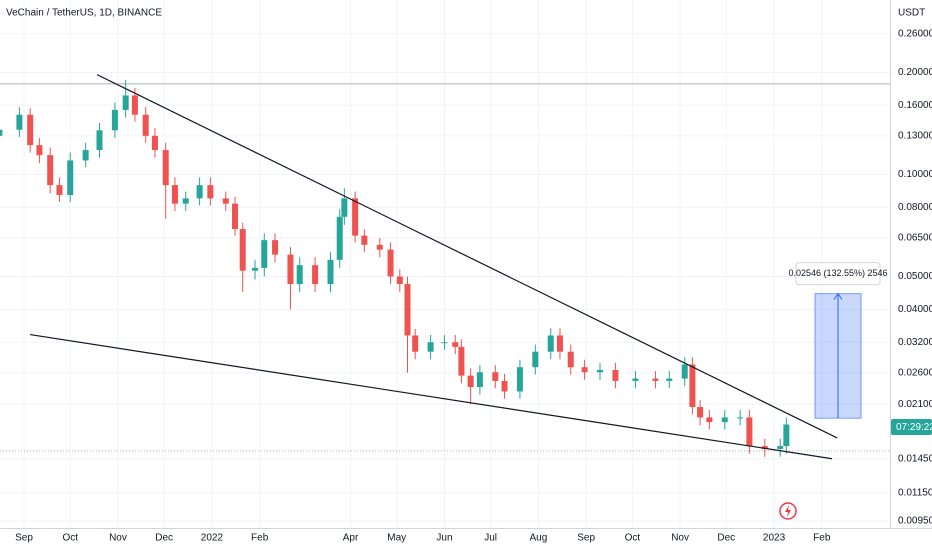  What do you see at coordinates (915, 276) in the screenshot?
I see `y-tick-label: 0.05000` at bounding box center [915, 276].